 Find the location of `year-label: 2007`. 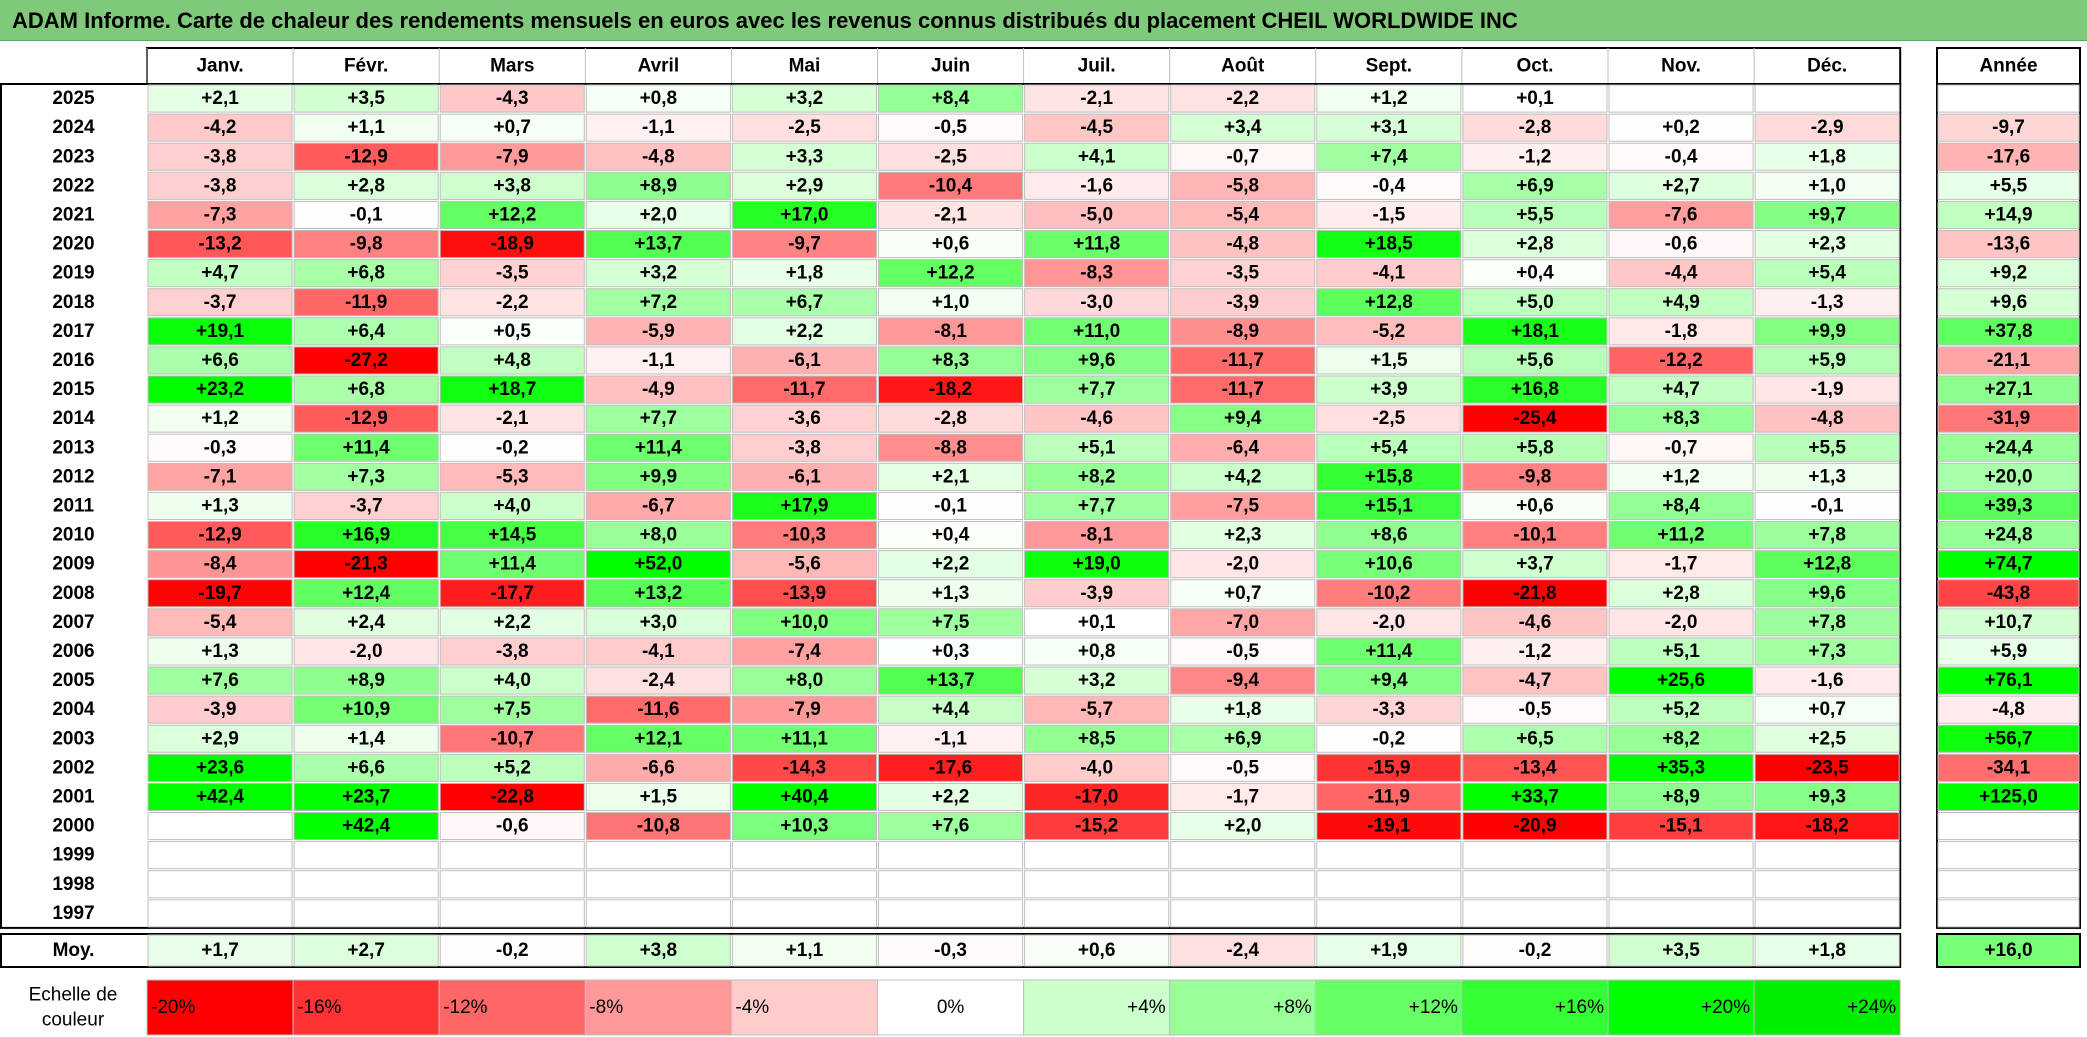

year-label: 2007 is located at coordinates (73, 622).